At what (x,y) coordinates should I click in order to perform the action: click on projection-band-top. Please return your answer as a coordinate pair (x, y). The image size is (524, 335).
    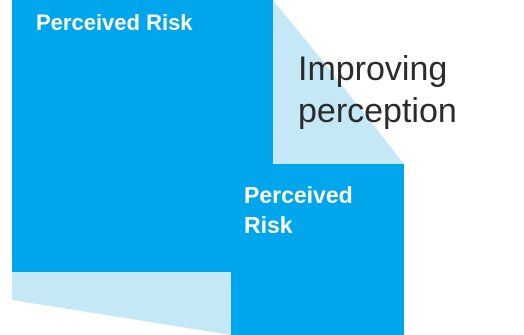
    Looking at the image, I should click on (338, 82).